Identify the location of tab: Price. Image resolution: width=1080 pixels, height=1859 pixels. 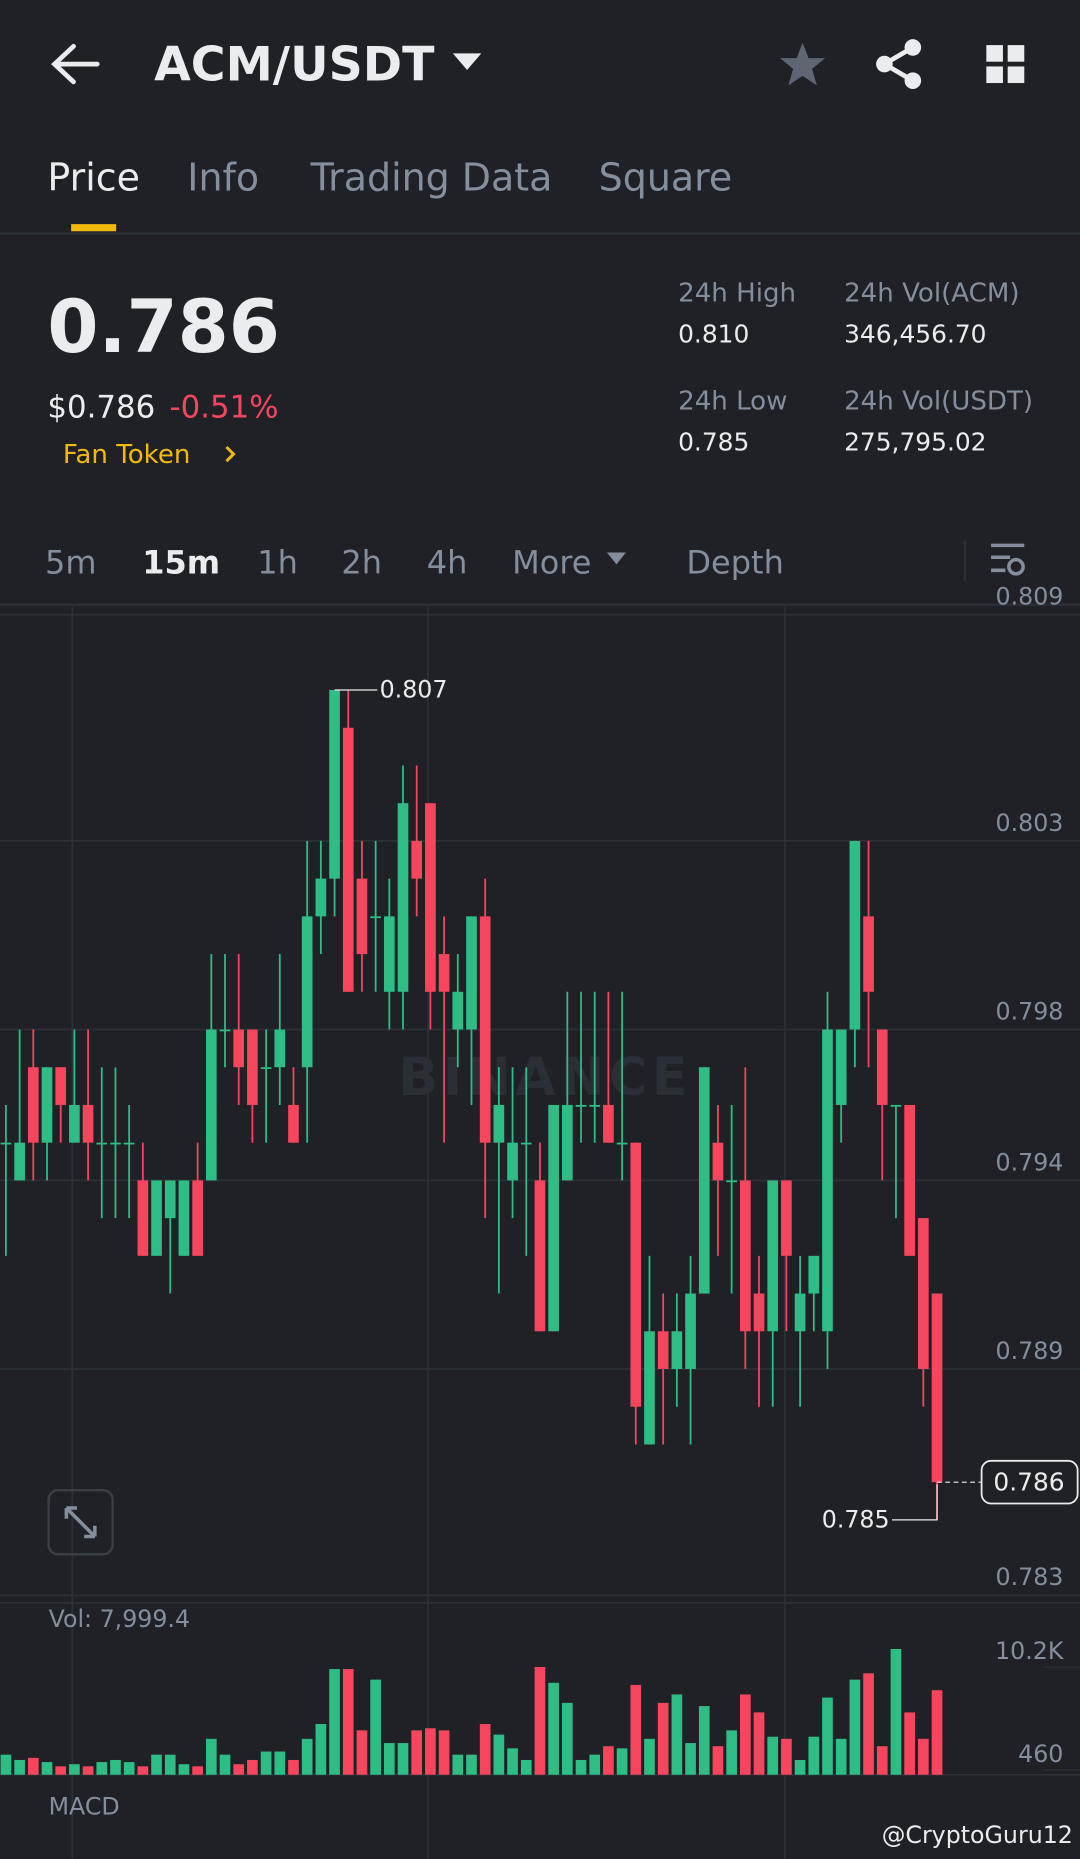
(93, 178).